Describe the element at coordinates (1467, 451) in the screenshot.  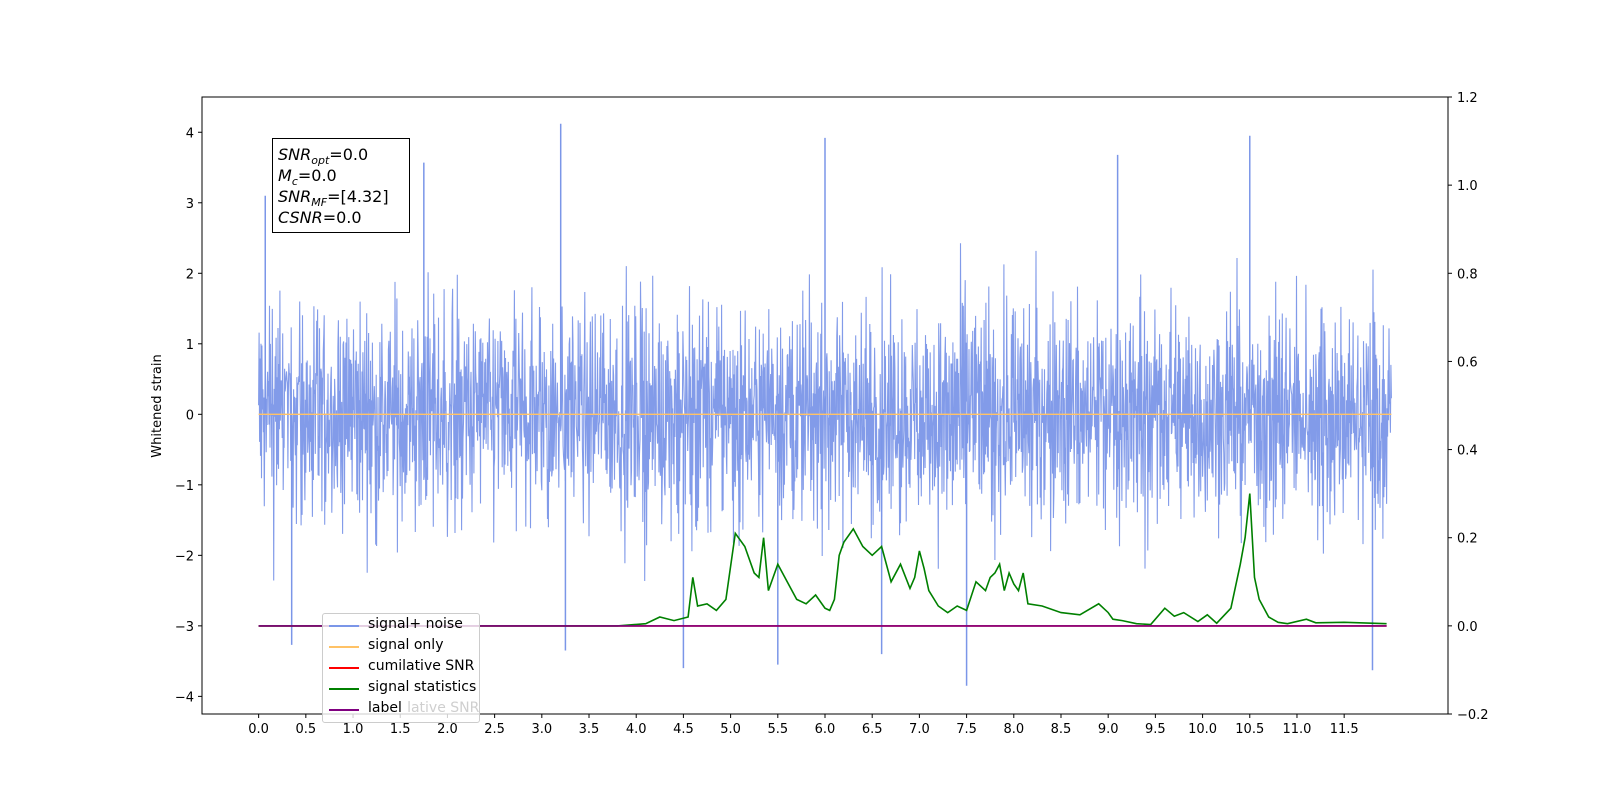
I see `y2-tick-label: 0.4` at that location.